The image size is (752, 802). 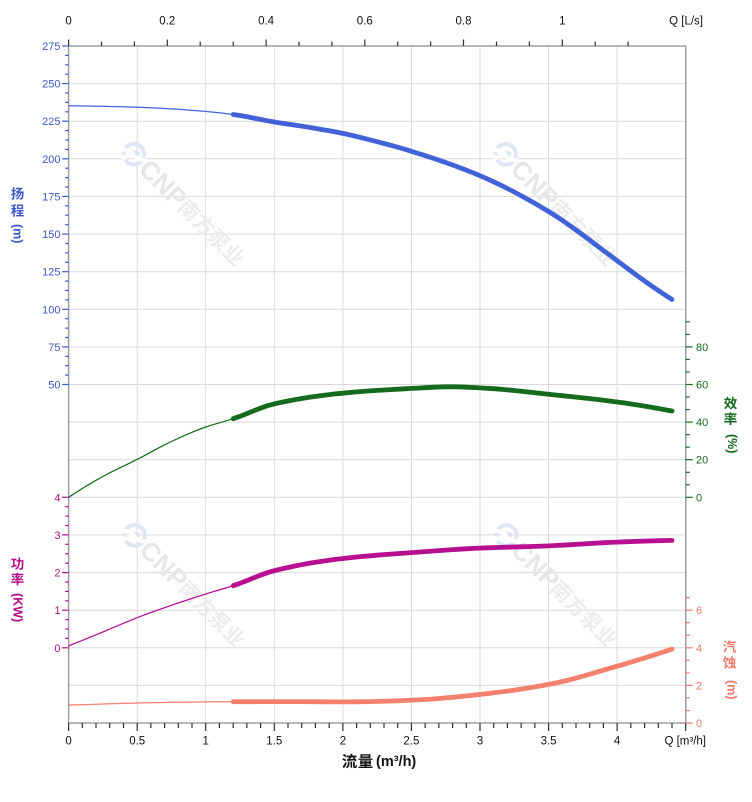 I want to click on svg-text: 175, so click(x=51, y=197).